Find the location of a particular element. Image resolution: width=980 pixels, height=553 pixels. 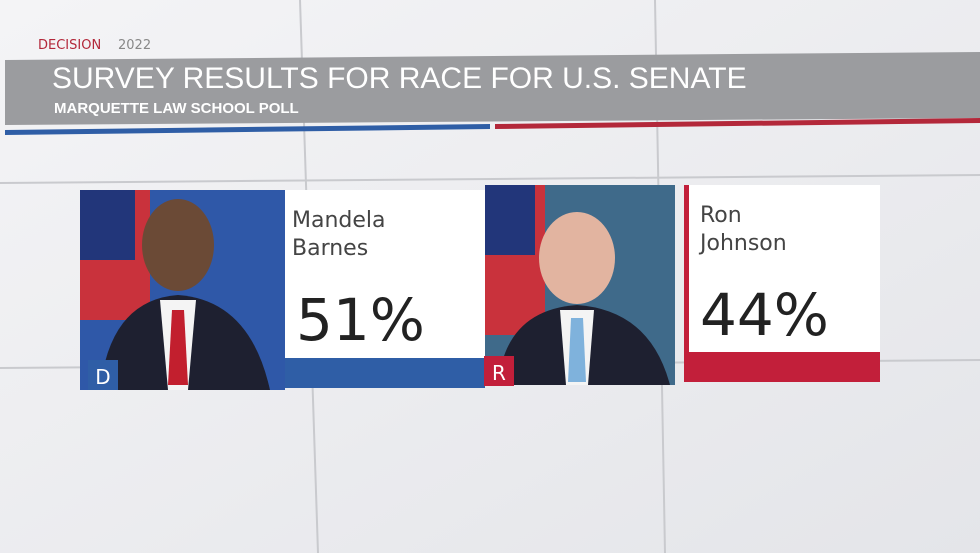

candidate-card: R Ron Johnson 44% is located at coordinates (682, 285).